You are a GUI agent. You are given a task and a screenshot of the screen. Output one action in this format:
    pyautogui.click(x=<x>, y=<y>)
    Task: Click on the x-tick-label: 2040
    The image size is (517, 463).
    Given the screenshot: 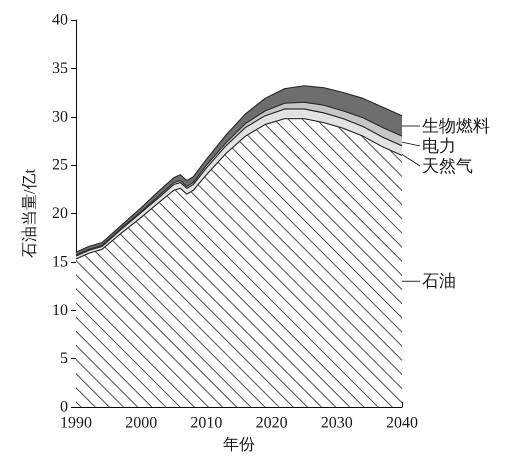 What is the action you would take?
    pyautogui.click(x=402, y=423)
    